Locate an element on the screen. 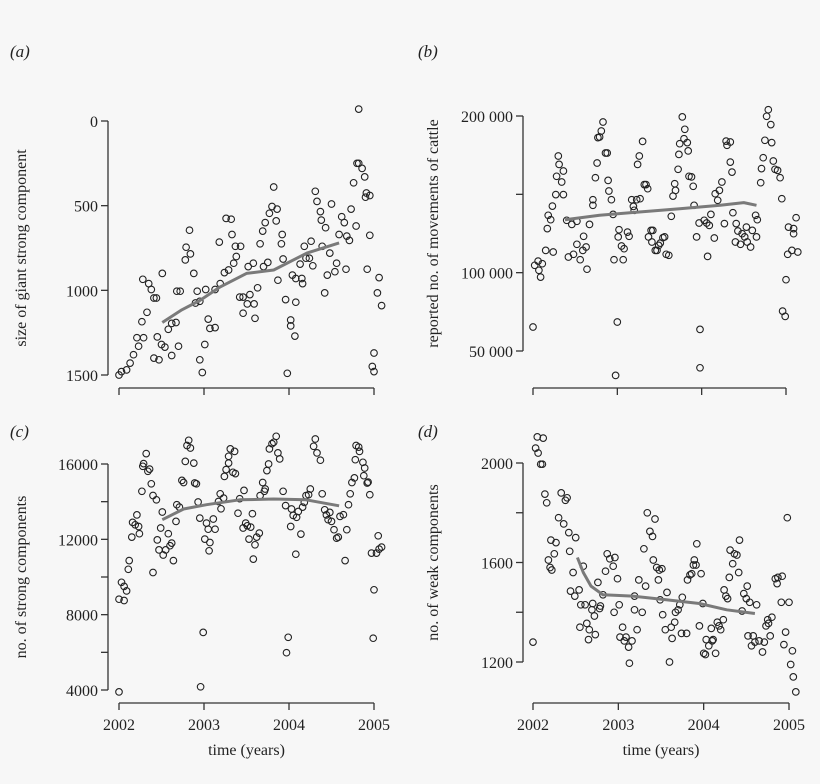 This screenshot has height=784, width=820. trend-line is located at coordinates (660, 211).